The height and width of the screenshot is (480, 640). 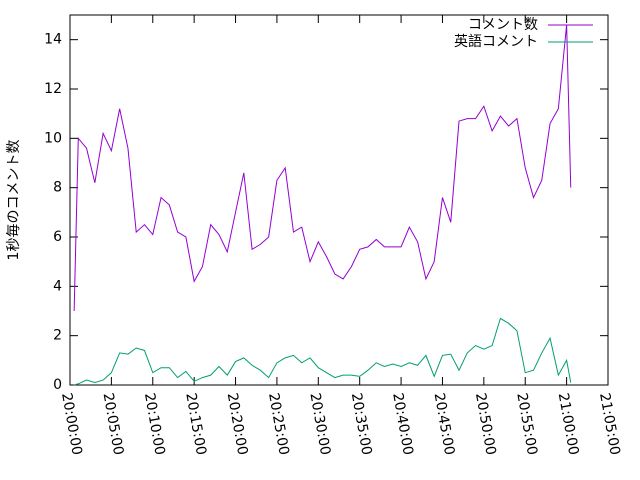 What do you see at coordinates (609, 424) in the screenshot?
I see `x-tick-label: 21:05:00` at bounding box center [609, 424].